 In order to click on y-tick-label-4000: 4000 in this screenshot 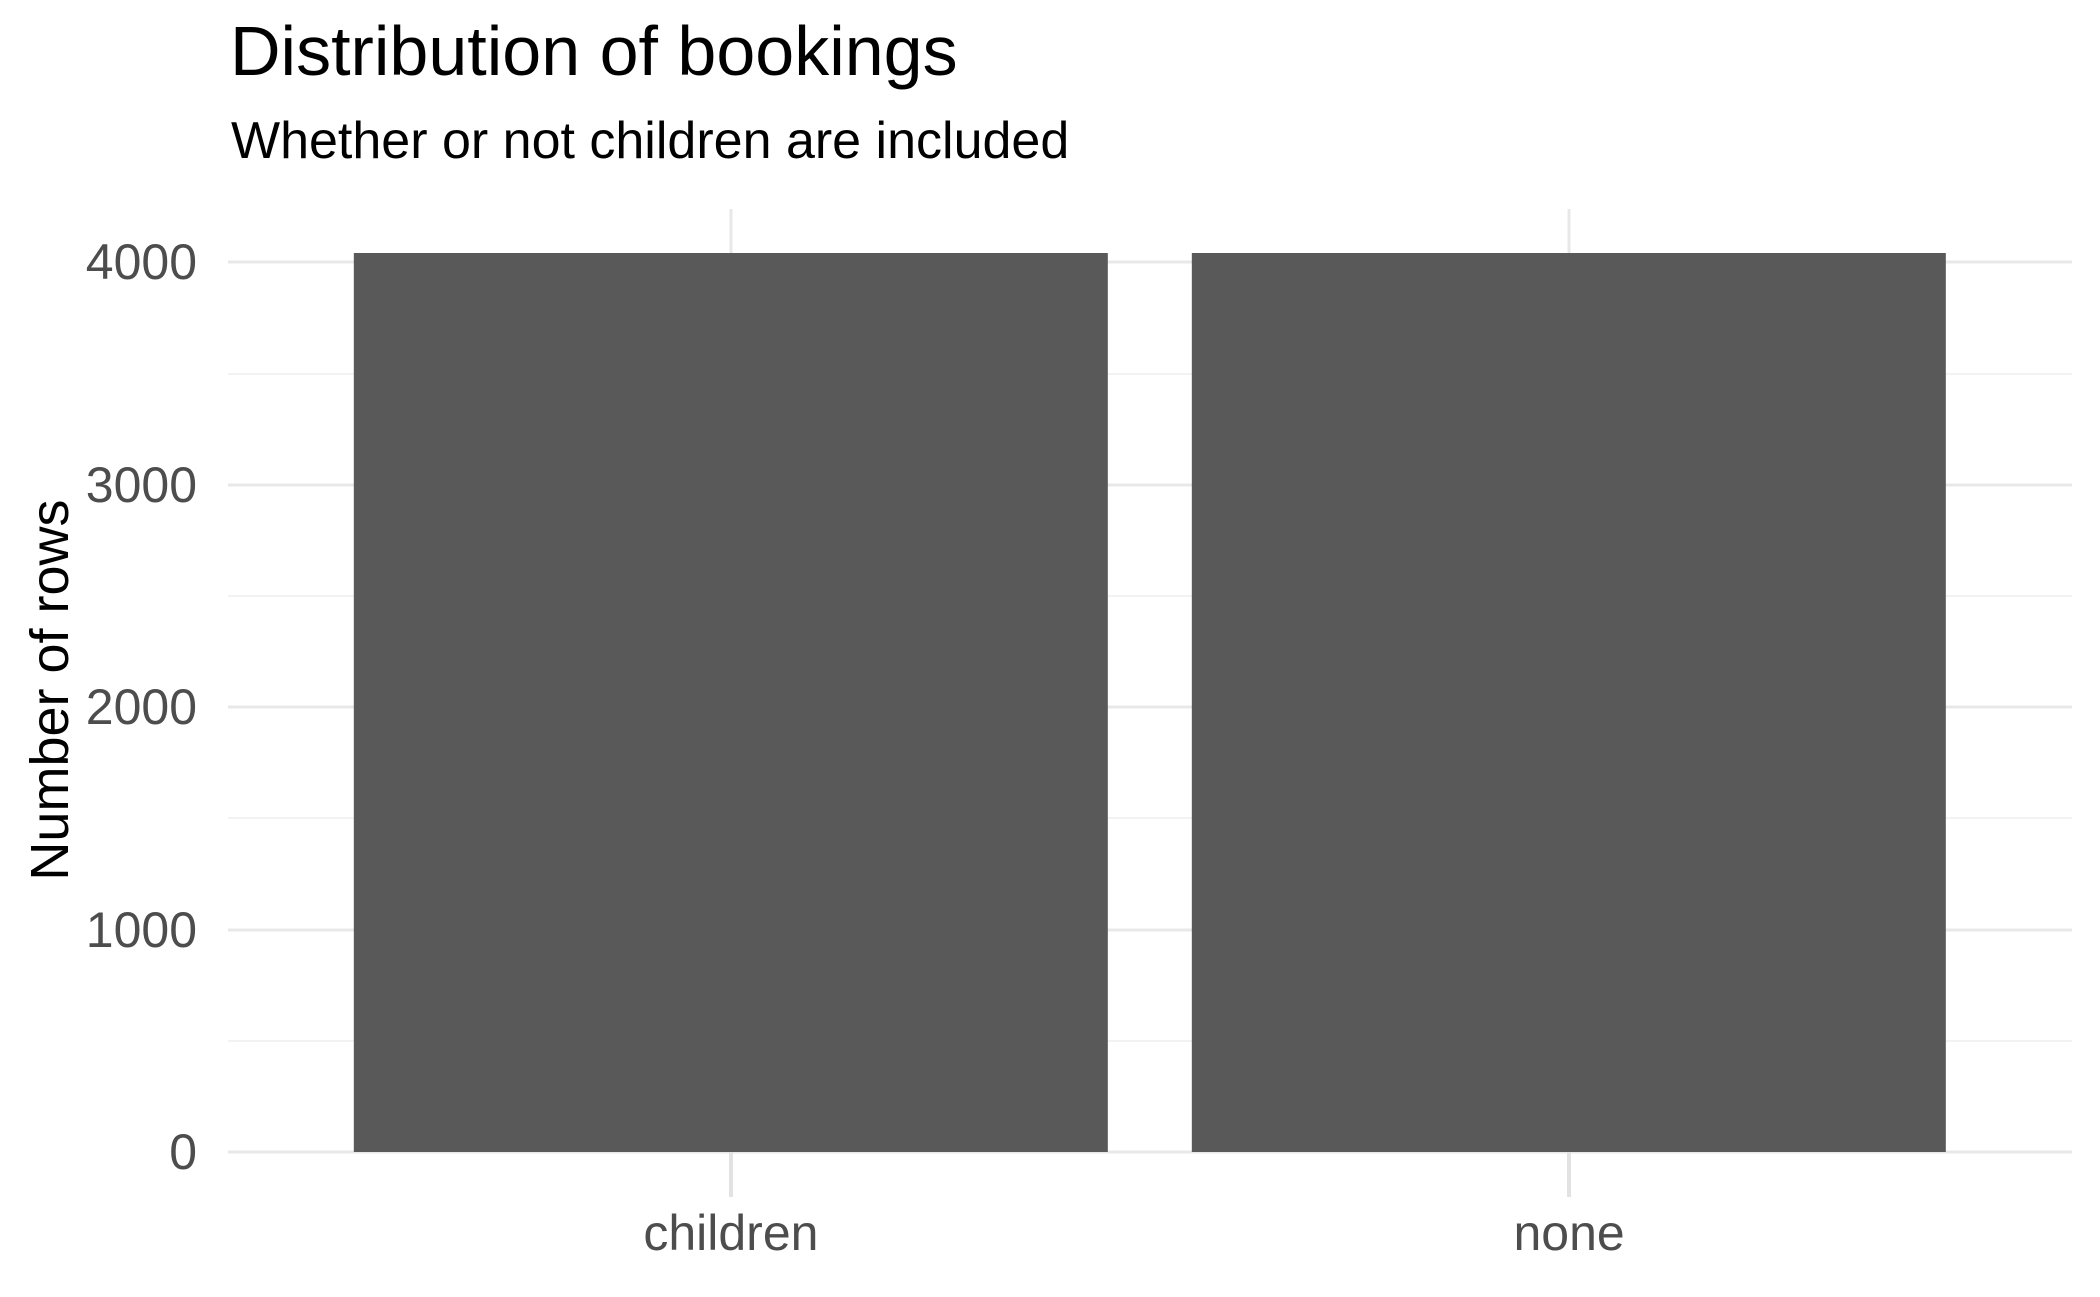, I will do `click(141, 262)`.